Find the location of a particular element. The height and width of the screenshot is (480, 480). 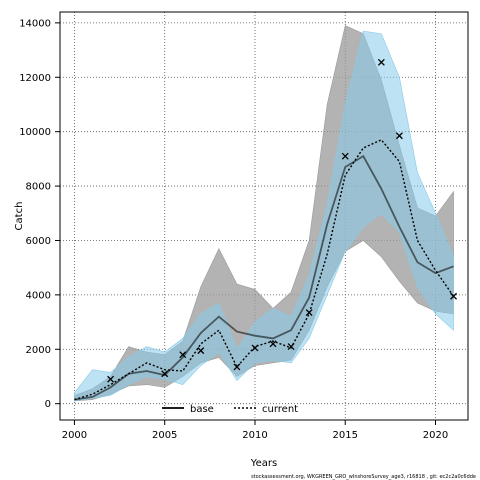

x-axis-title: Years is located at coordinates (263, 463).